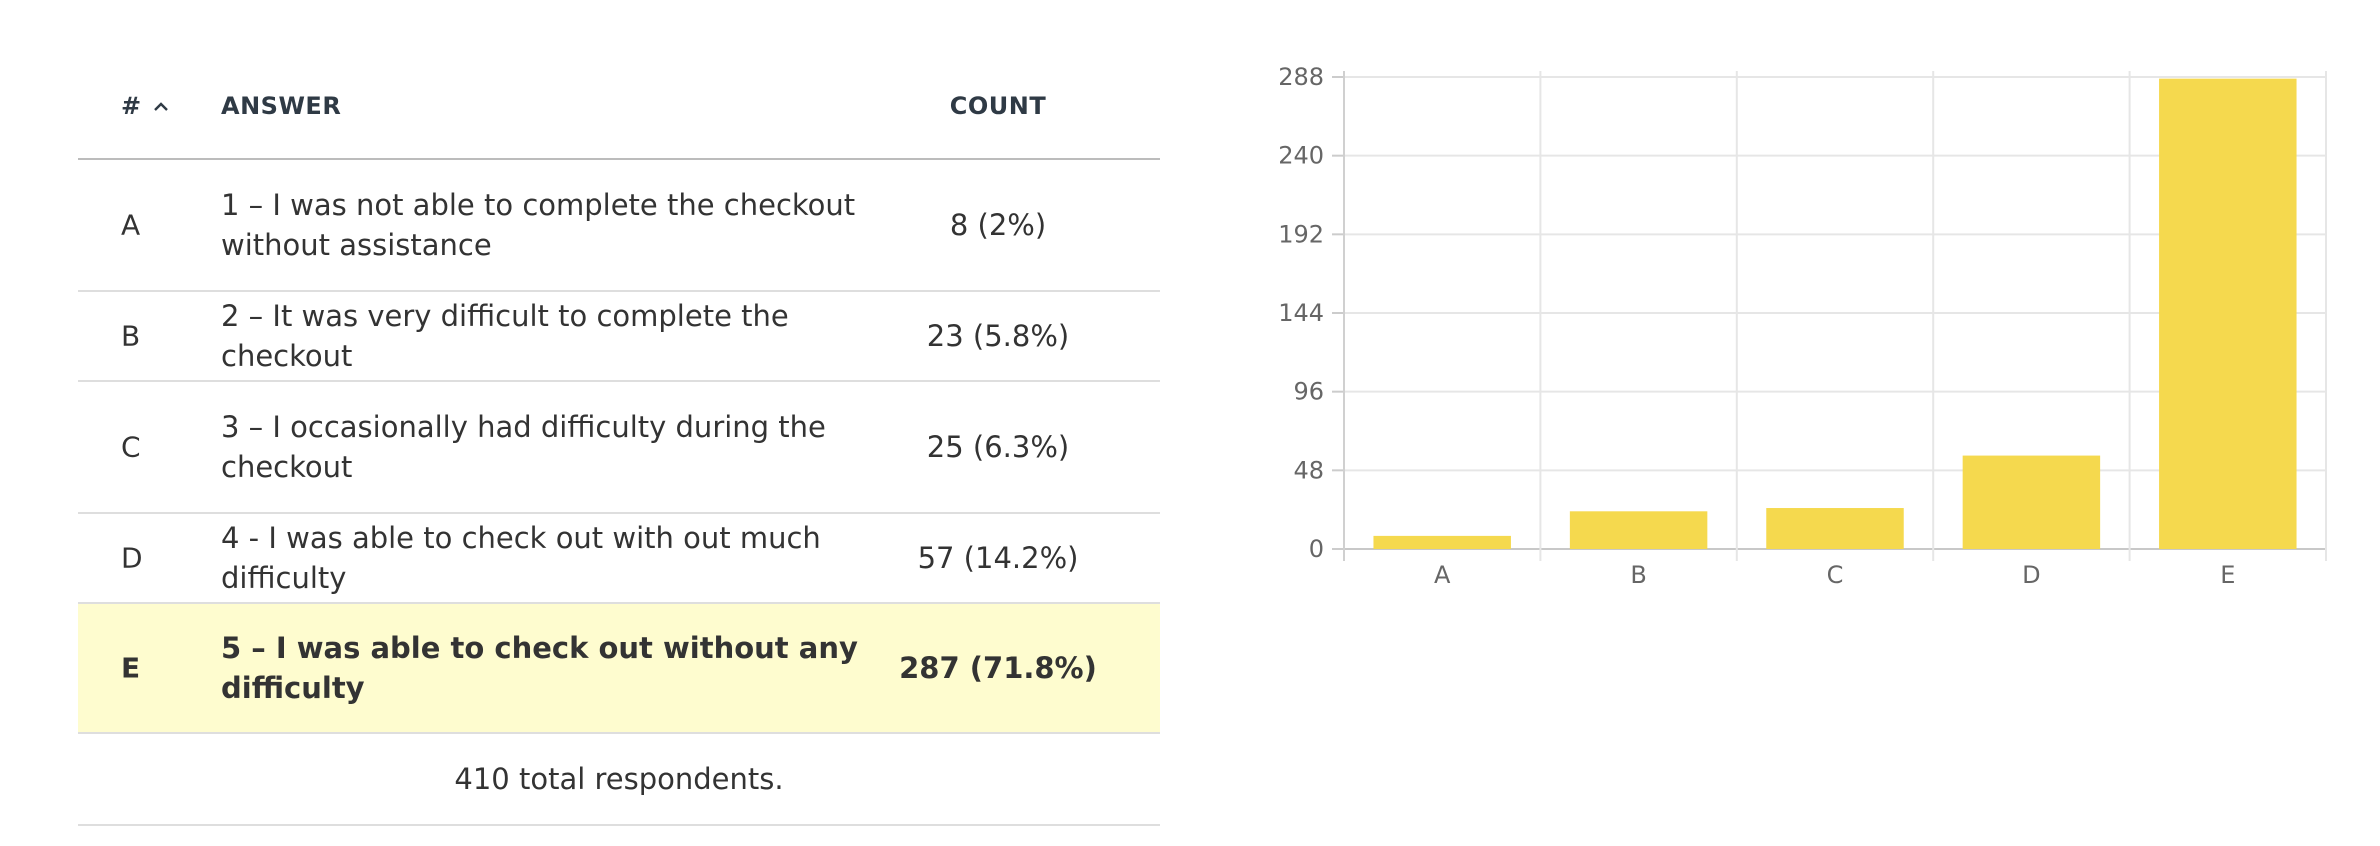  What do you see at coordinates (2227, 575) in the screenshot?
I see `x-tick-label: E` at bounding box center [2227, 575].